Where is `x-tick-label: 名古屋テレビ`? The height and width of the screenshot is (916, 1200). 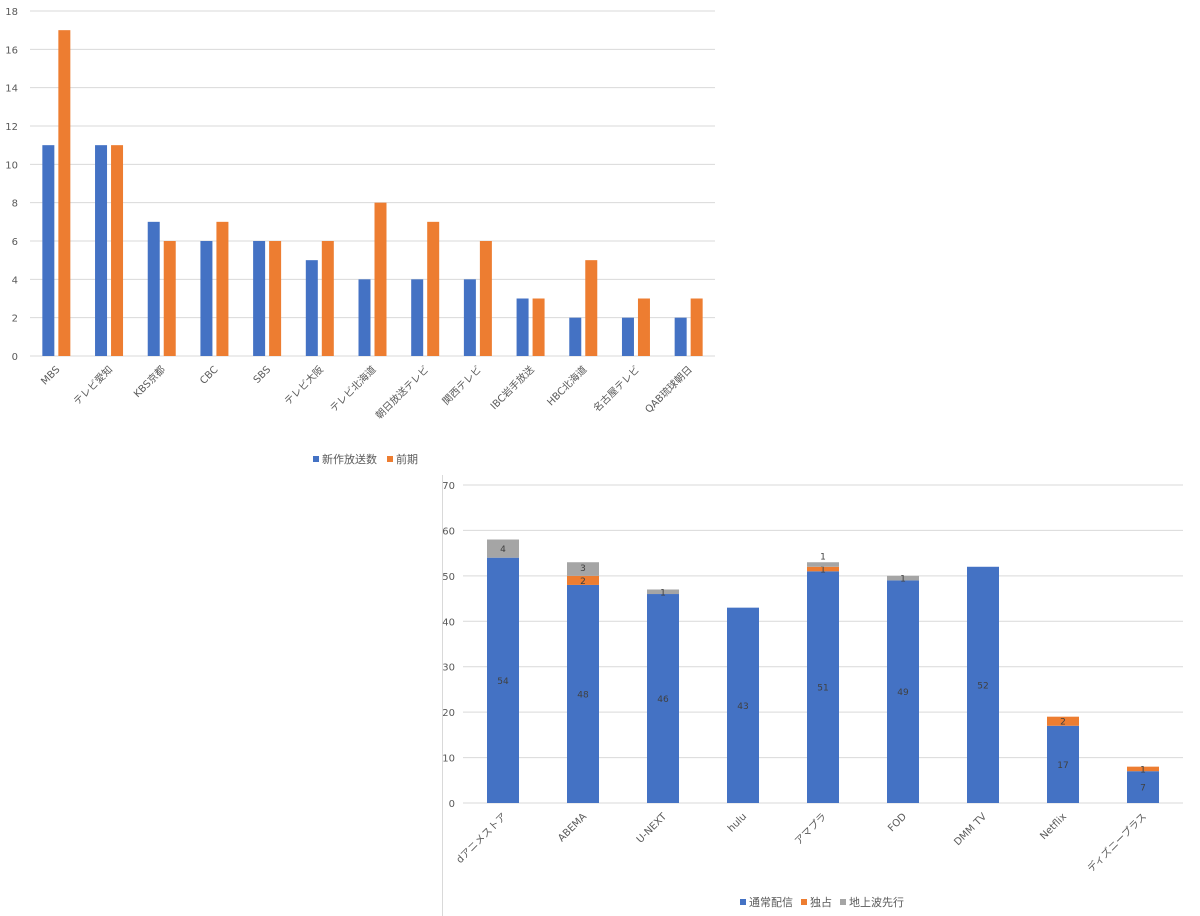 x-tick-label: 名古屋テレビ is located at coordinates (616, 389).